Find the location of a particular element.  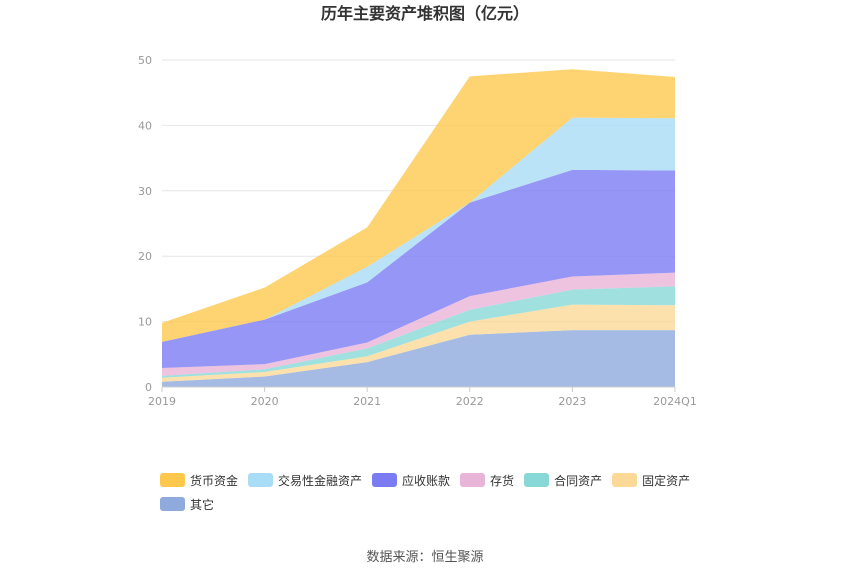

chart-title: 历年主要资产堆积图（亿元） is located at coordinates (425, 13).